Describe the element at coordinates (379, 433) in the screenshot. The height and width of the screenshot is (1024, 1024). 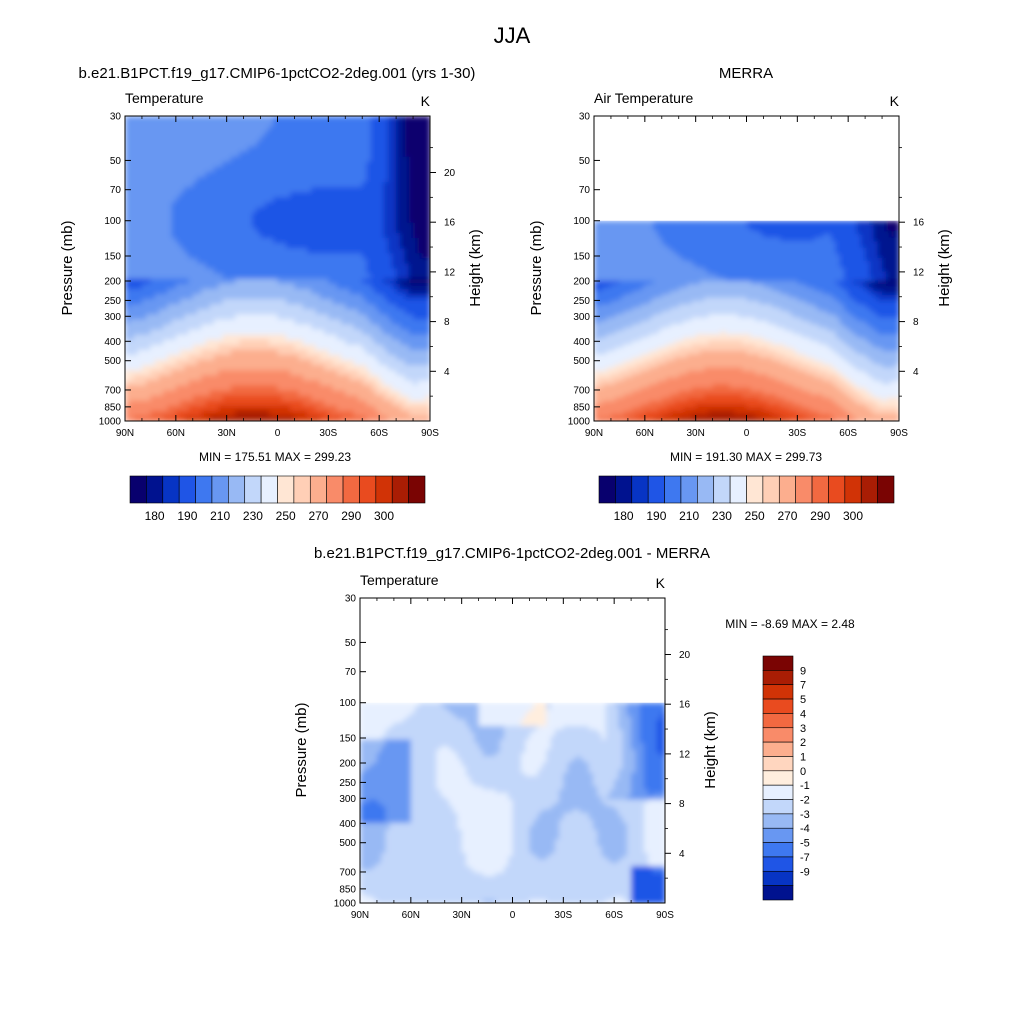
I see `x-tick-label: 60S` at that location.